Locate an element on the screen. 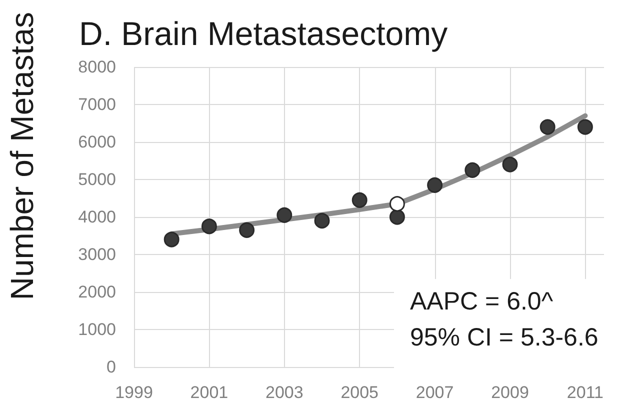  y-tick-label: 6000 is located at coordinates (97, 142).